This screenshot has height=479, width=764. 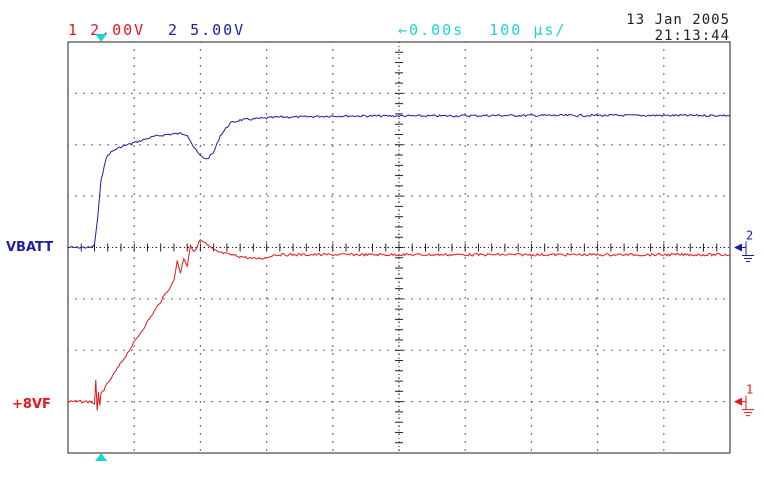 I want to click on ch2-label: VBATT, so click(x=30, y=247).